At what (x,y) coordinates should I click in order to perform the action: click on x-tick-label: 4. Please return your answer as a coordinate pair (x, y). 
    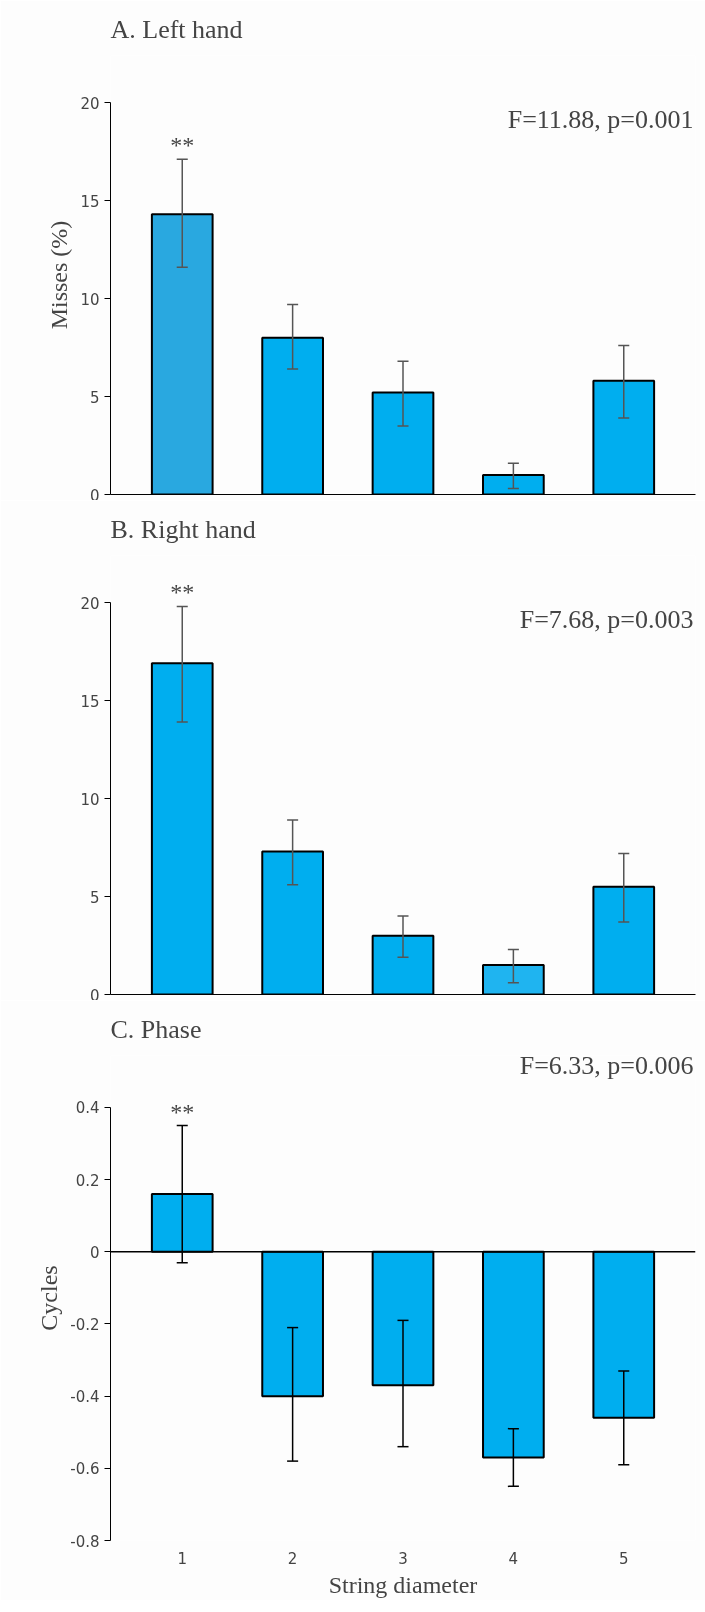
    Looking at the image, I should click on (513, 1558).